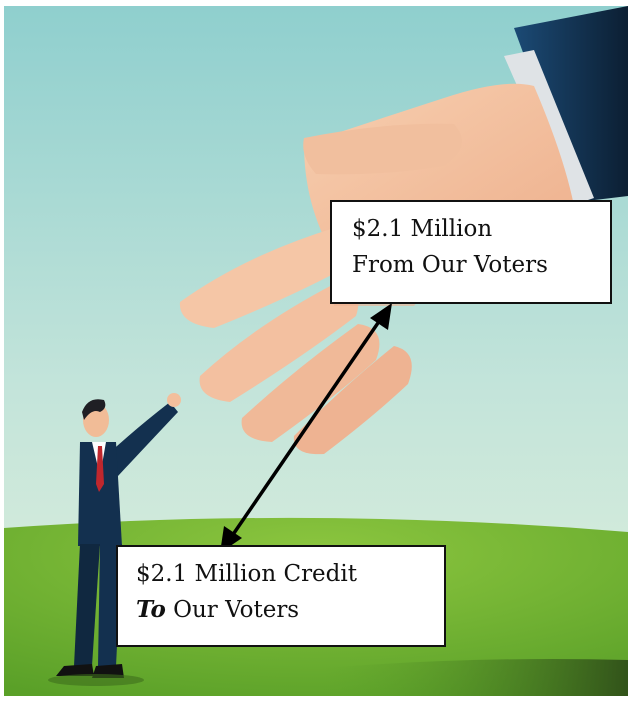  I want to click on from-voters-label-box: $2.1 Million From Our Voters, so click(471, 252).